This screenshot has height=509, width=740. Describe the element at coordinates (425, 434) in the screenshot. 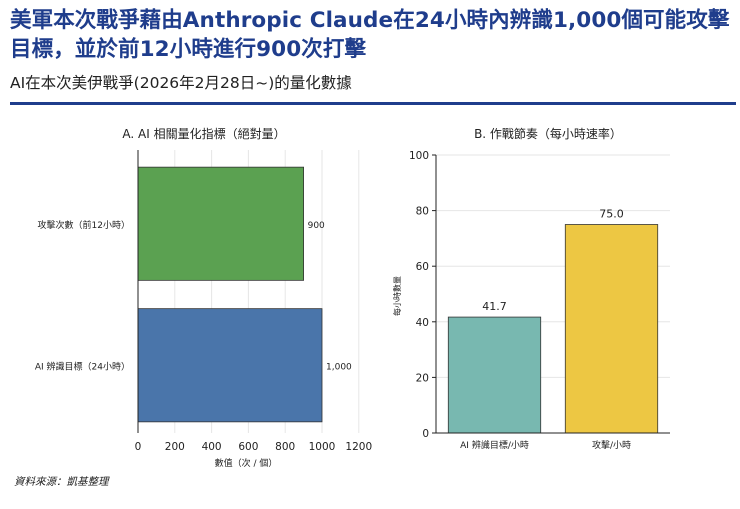

I see `chart-b-y-tick-label: 0` at that location.